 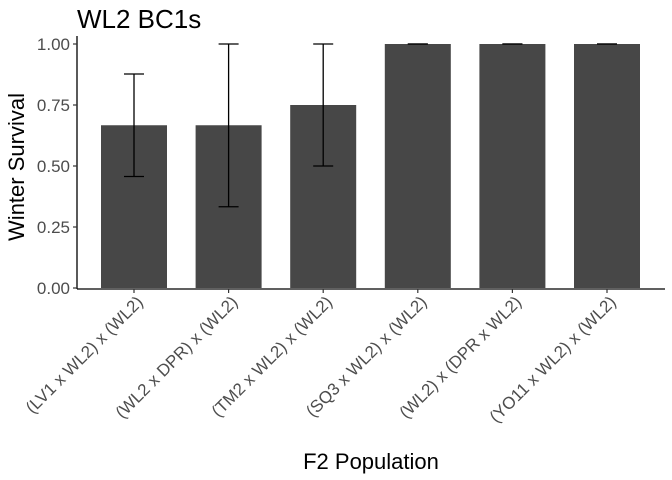 What do you see at coordinates (53, 227) in the screenshot?
I see `y-tick-label: 0.25` at bounding box center [53, 227].